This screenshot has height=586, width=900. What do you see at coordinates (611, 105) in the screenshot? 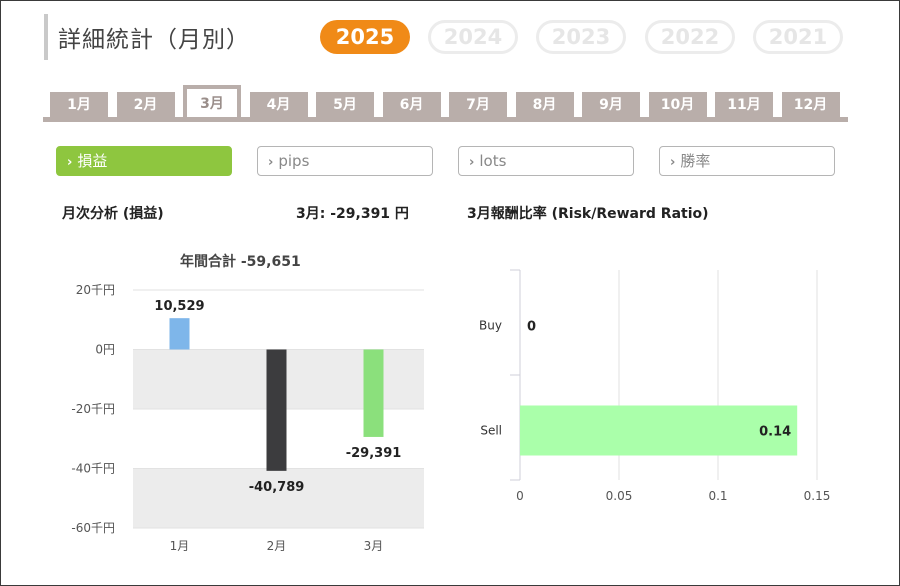
I see `tab-month-9: 9月` at bounding box center [611, 105].